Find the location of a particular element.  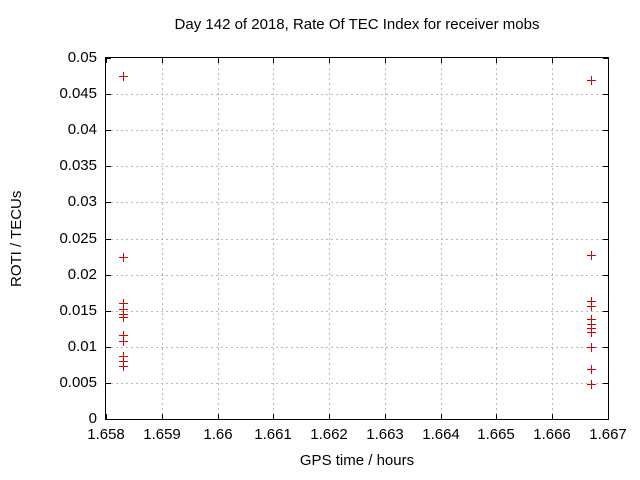

x-tick-label: 1.66 is located at coordinates (218, 434).